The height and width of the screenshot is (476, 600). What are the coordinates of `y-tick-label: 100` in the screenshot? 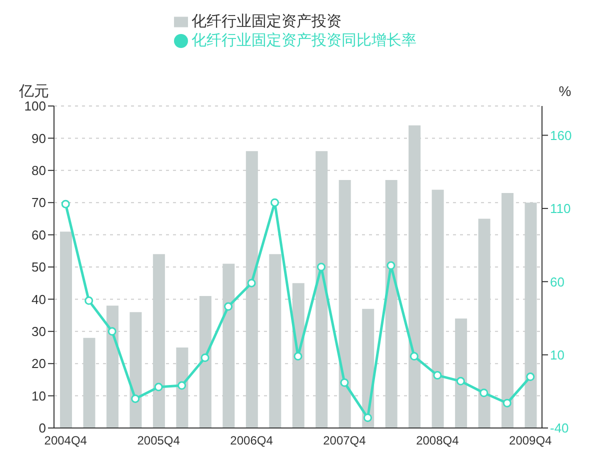 It's located at (35, 106).